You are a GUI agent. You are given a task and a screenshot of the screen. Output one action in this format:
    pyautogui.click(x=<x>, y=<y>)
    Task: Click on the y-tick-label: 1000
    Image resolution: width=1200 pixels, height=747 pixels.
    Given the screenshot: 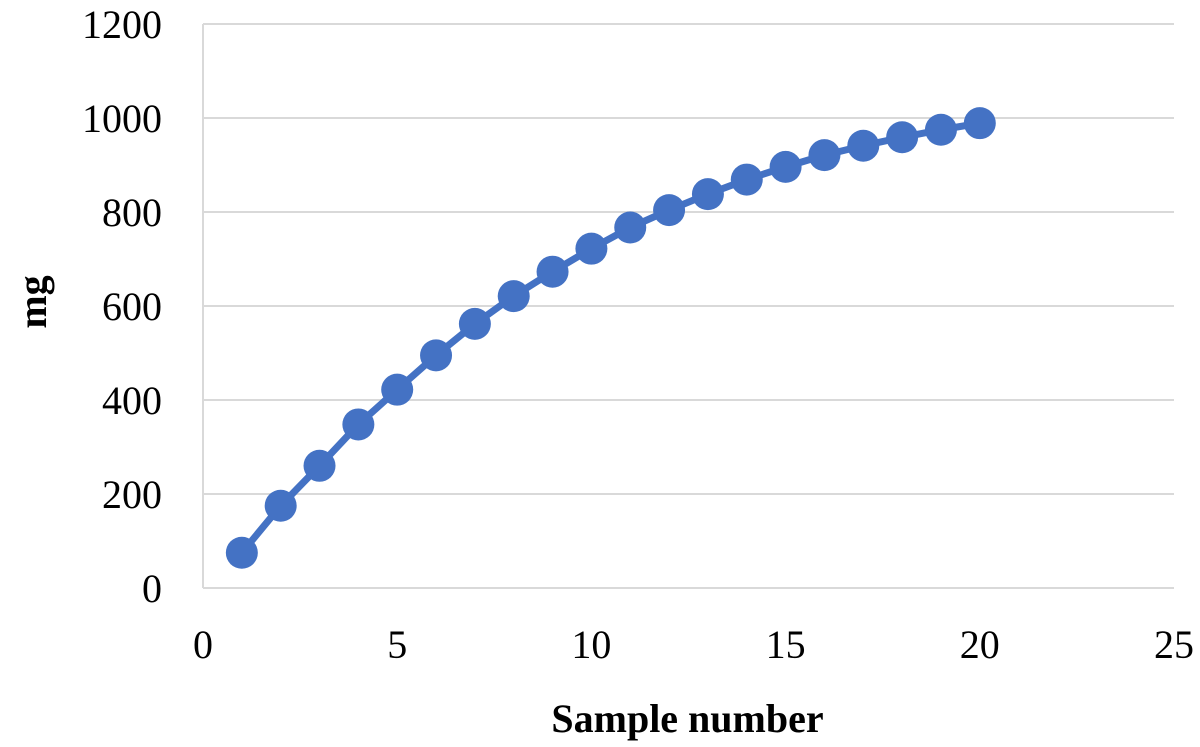 What is the action you would take?
    pyautogui.click(x=122, y=118)
    